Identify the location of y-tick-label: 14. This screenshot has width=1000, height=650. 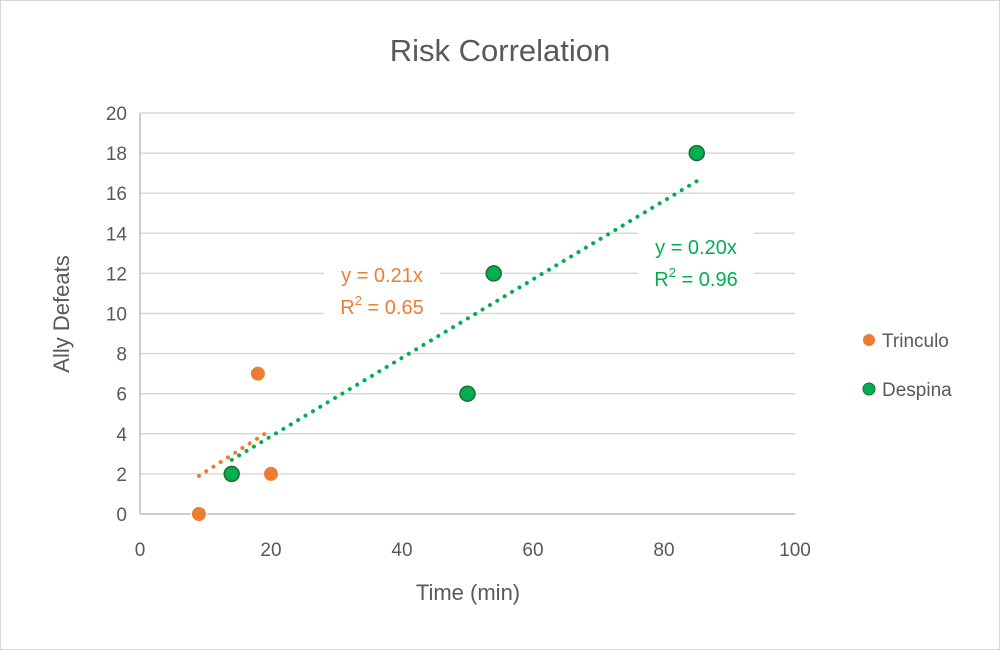
(117, 234).